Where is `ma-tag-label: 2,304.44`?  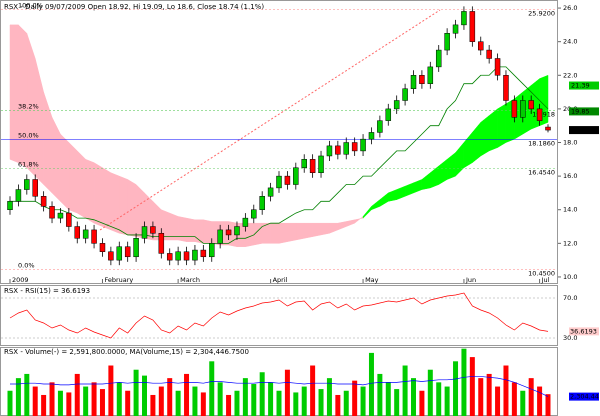 ma-tag-label: 2,304.44 is located at coordinates (584, 397).